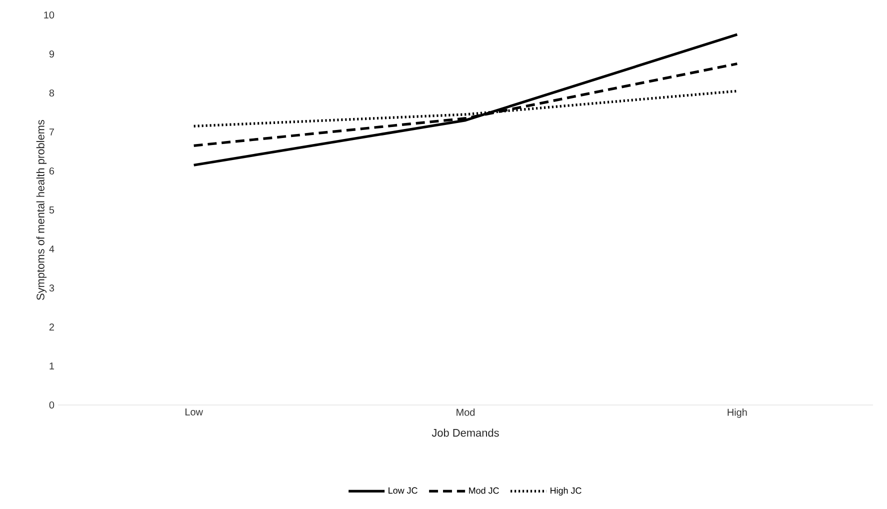 The height and width of the screenshot is (509, 887). Describe the element at coordinates (465, 412) in the screenshot. I see `x-tick-label: Mod` at that location.